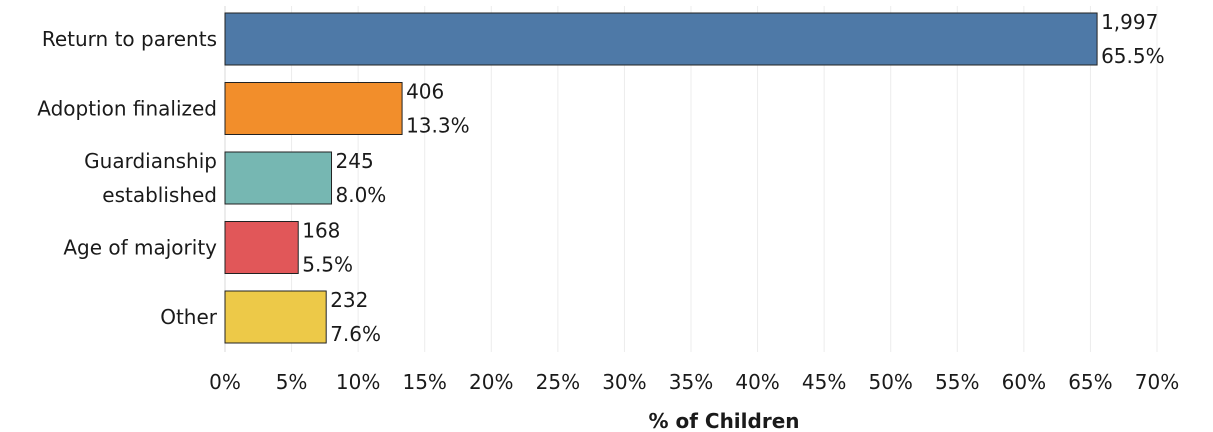  Describe the element at coordinates (189, 317) in the screenshot. I see `category-label: Other` at that location.